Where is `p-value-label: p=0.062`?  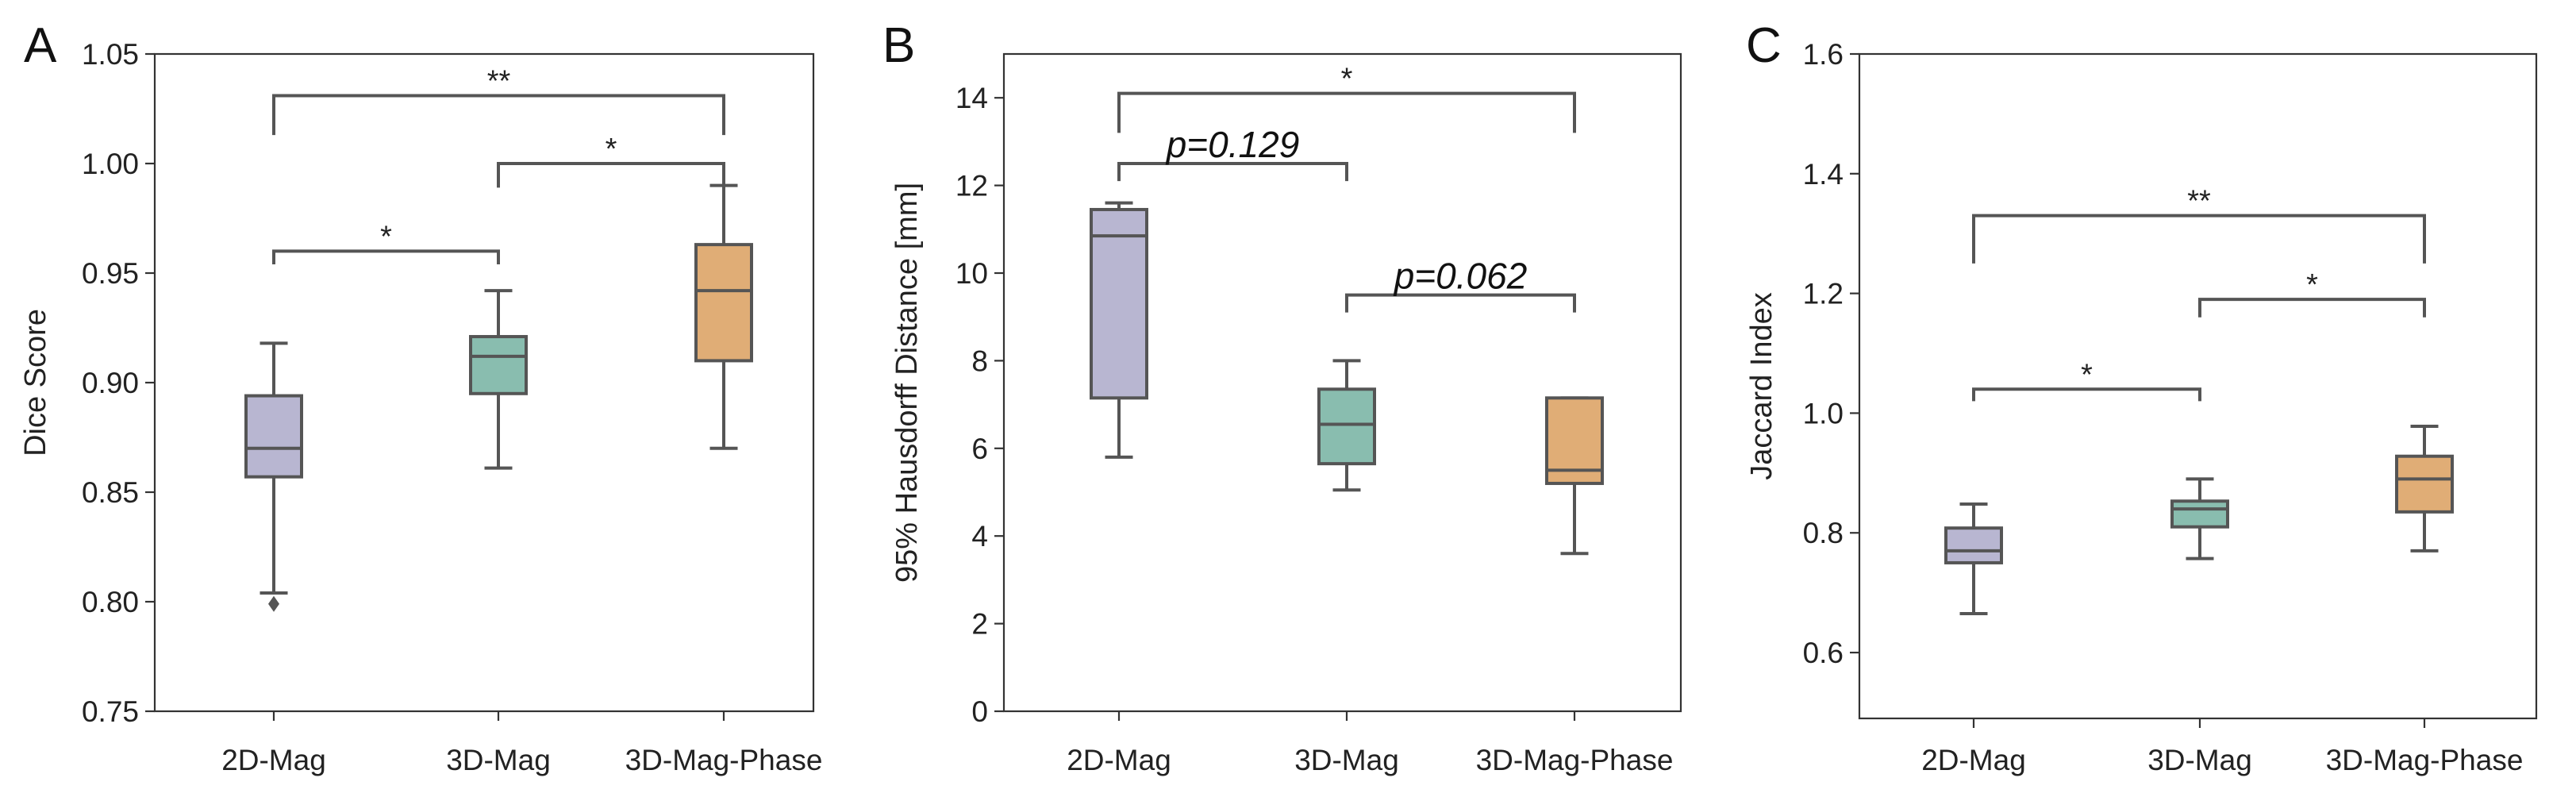
p-value-label: p=0.062 is located at coordinates (1460, 276).